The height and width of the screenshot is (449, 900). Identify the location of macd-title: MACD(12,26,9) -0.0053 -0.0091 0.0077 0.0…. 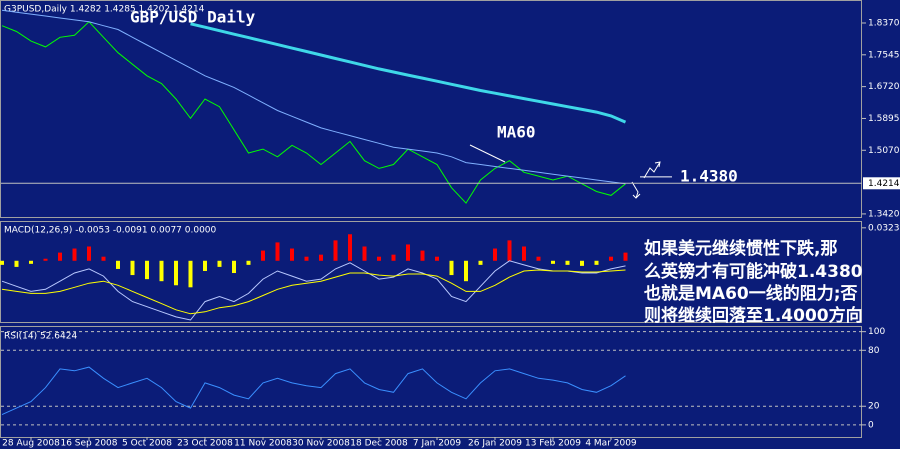
(110, 231).